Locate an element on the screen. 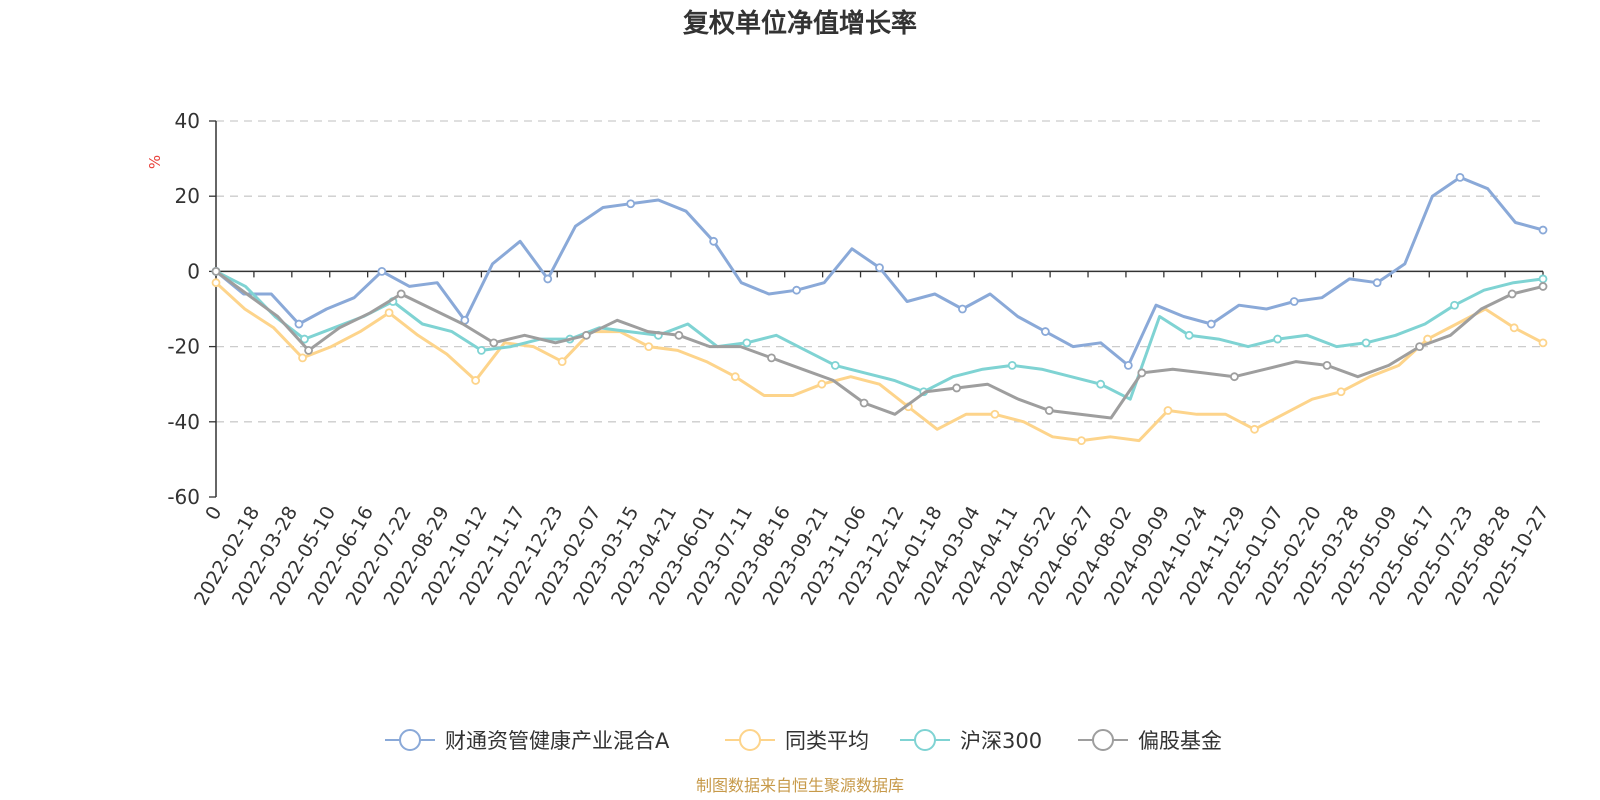 The image size is (1600, 800). series-group is located at coordinates (879, 333).